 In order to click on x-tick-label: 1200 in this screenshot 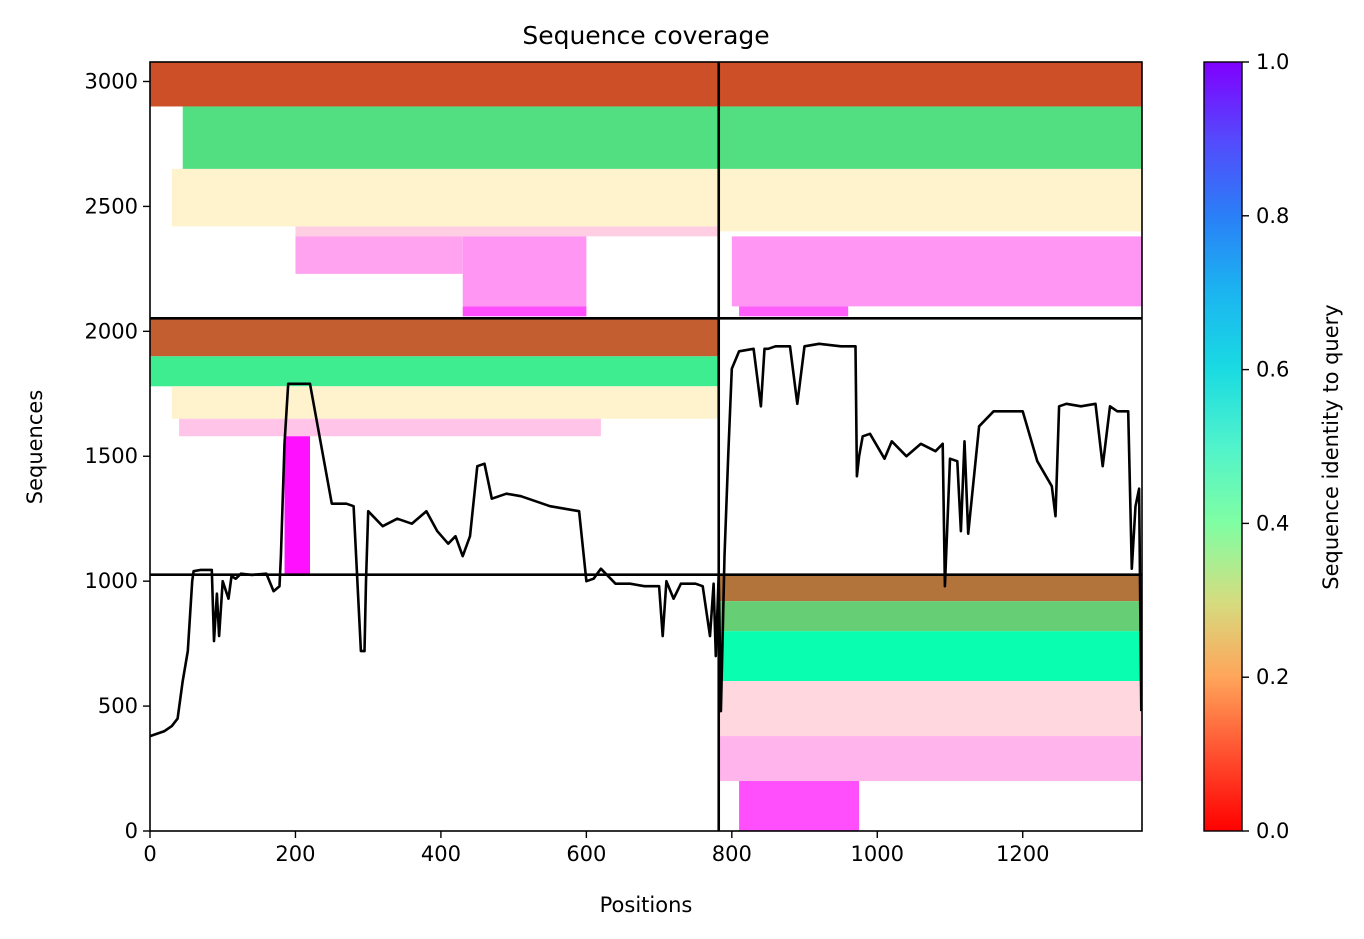, I will do `click(1022, 854)`.